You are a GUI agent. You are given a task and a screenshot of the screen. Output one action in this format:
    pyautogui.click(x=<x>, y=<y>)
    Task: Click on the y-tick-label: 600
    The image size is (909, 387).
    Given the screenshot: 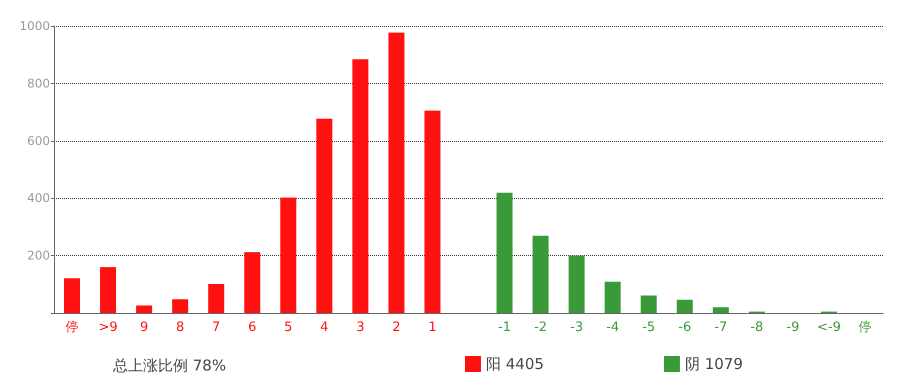 What is the action you would take?
    pyautogui.click(x=38, y=141)
    